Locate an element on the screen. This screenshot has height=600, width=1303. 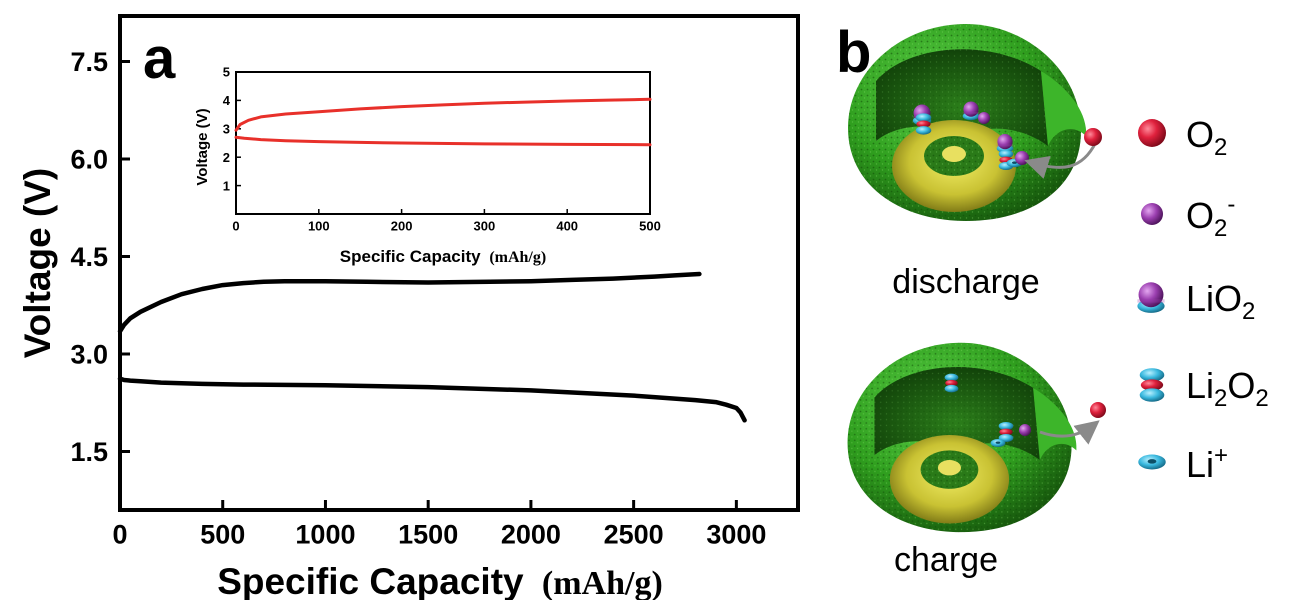
charge-li2o2-icon is located at coordinates (951, 383).